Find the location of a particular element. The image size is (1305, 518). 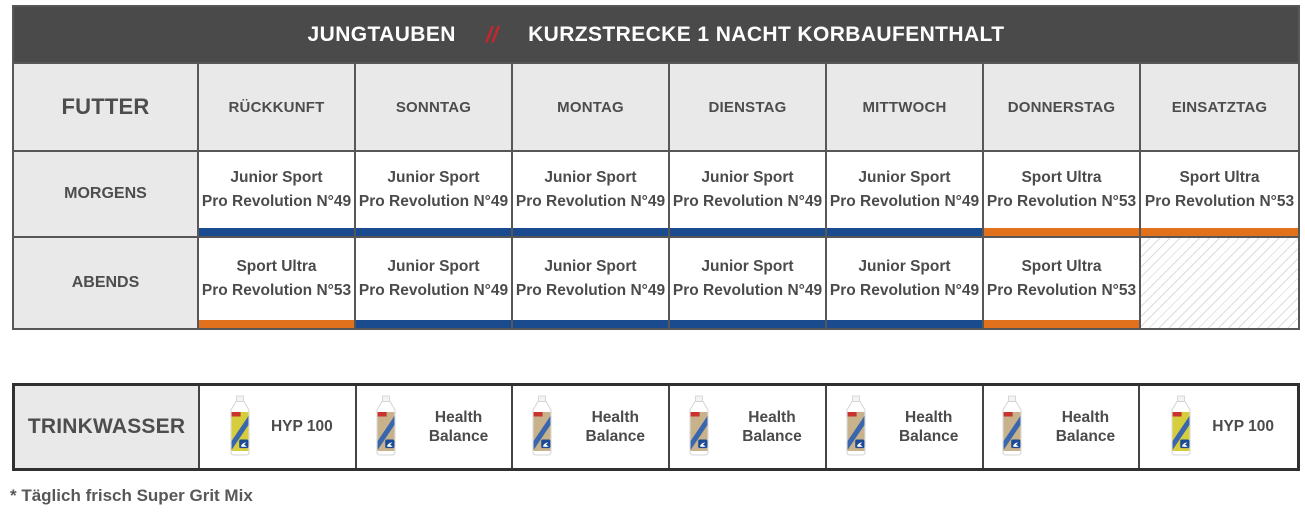

column-header-montag: MONTAG is located at coordinates (591, 108).